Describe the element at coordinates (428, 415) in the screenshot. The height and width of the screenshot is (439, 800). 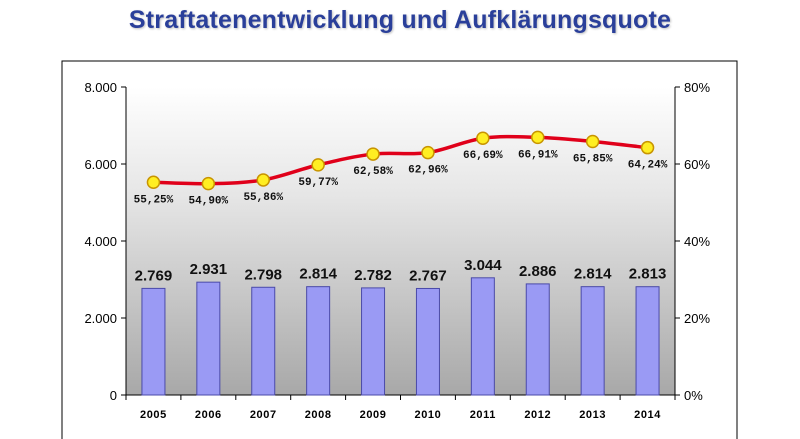
I see `x-tick-label: 2010` at that location.